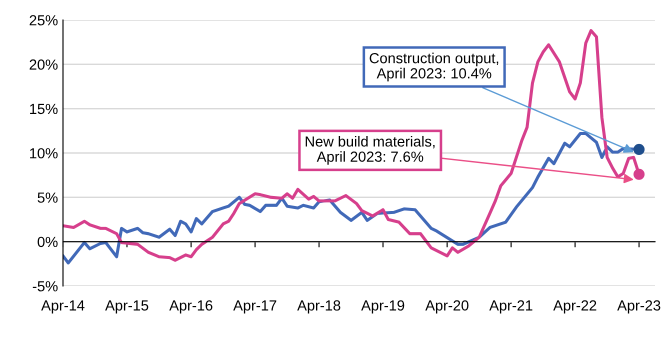 This screenshot has width=671, height=357. I want to click on y-tick-label: 10%, so click(44, 153).